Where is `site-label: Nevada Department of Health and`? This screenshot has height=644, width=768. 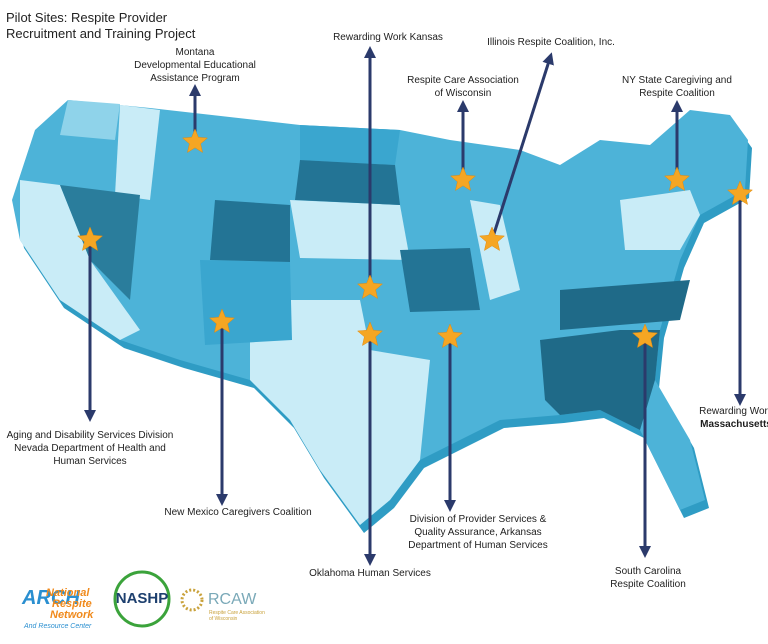
site-label: Nevada Department of Health and is located at coordinates (90, 448).